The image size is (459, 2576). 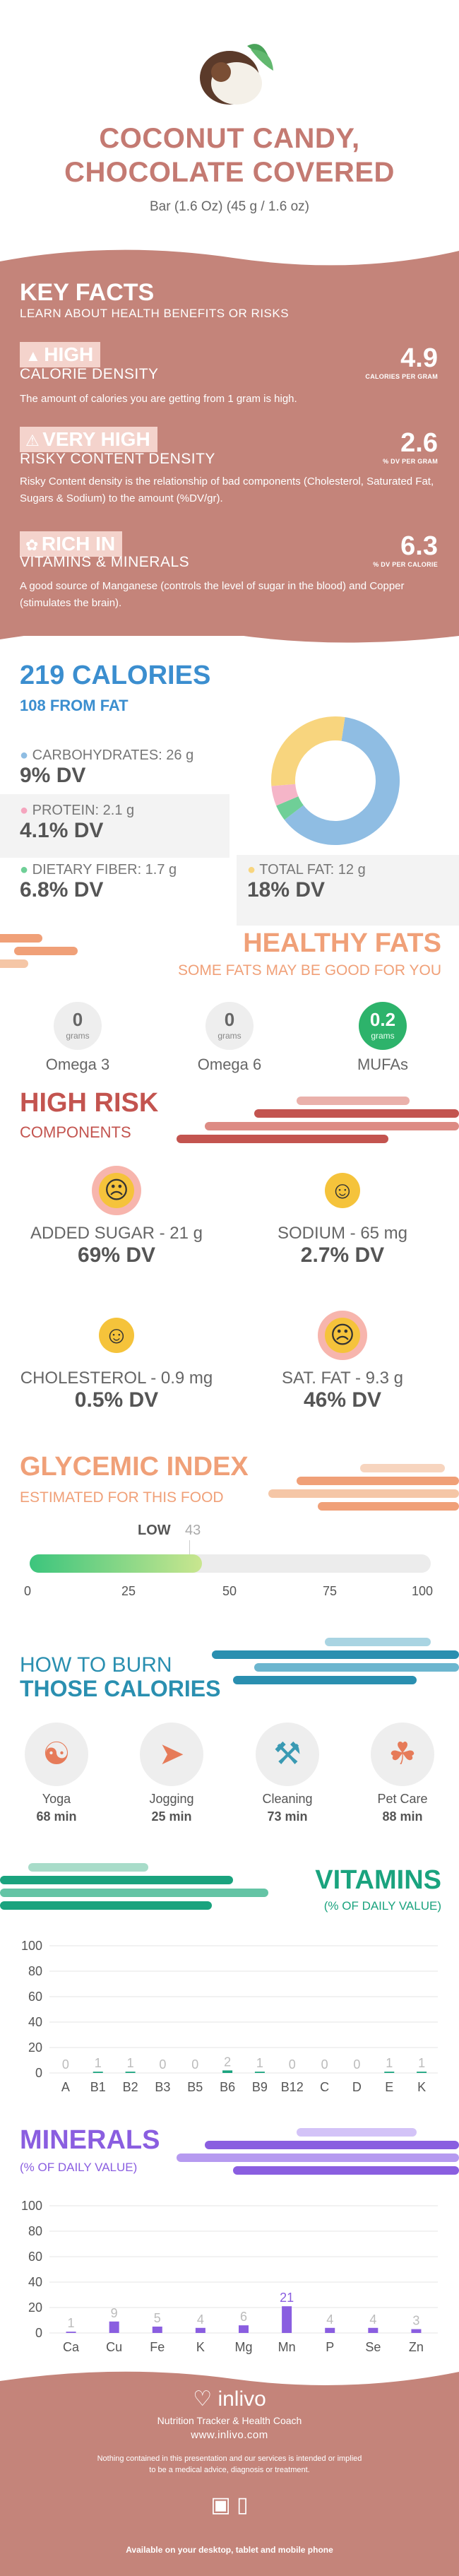 What do you see at coordinates (241, 2399) in the screenshot?
I see `brand-name: inlivo` at bounding box center [241, 2399].